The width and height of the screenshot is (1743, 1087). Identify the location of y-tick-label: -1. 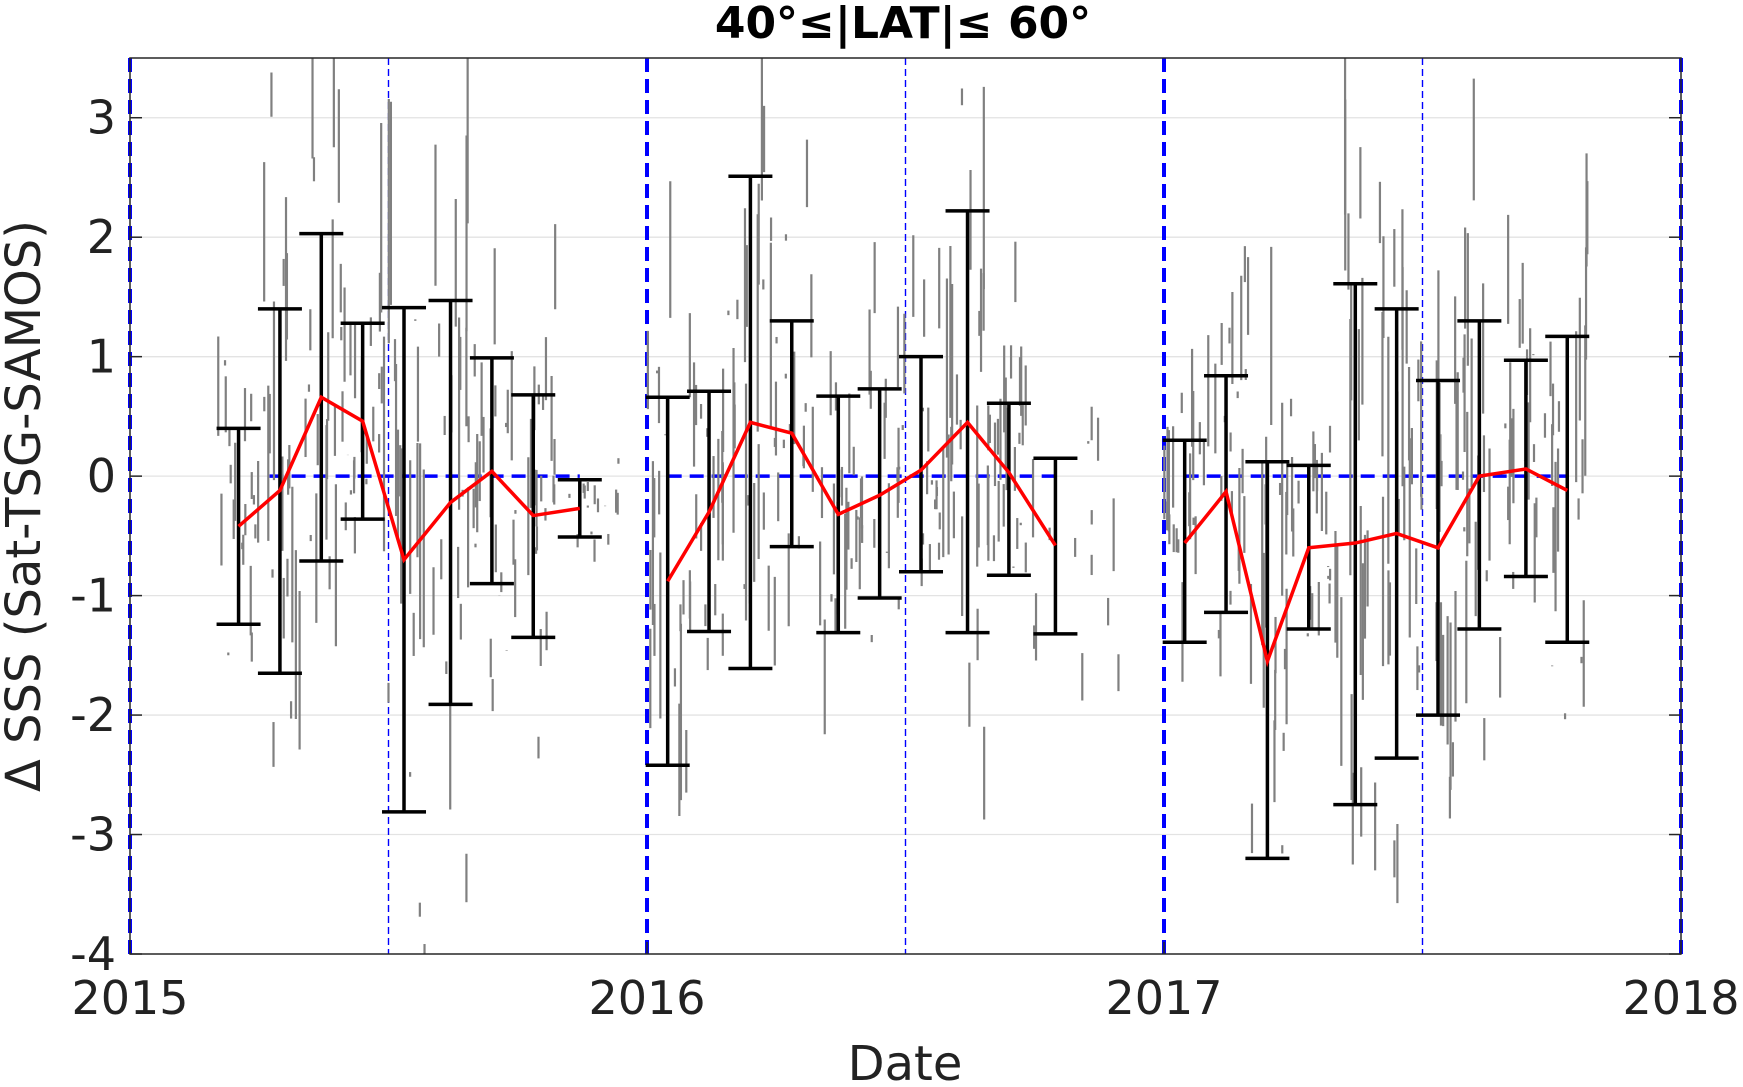
(93, 596).